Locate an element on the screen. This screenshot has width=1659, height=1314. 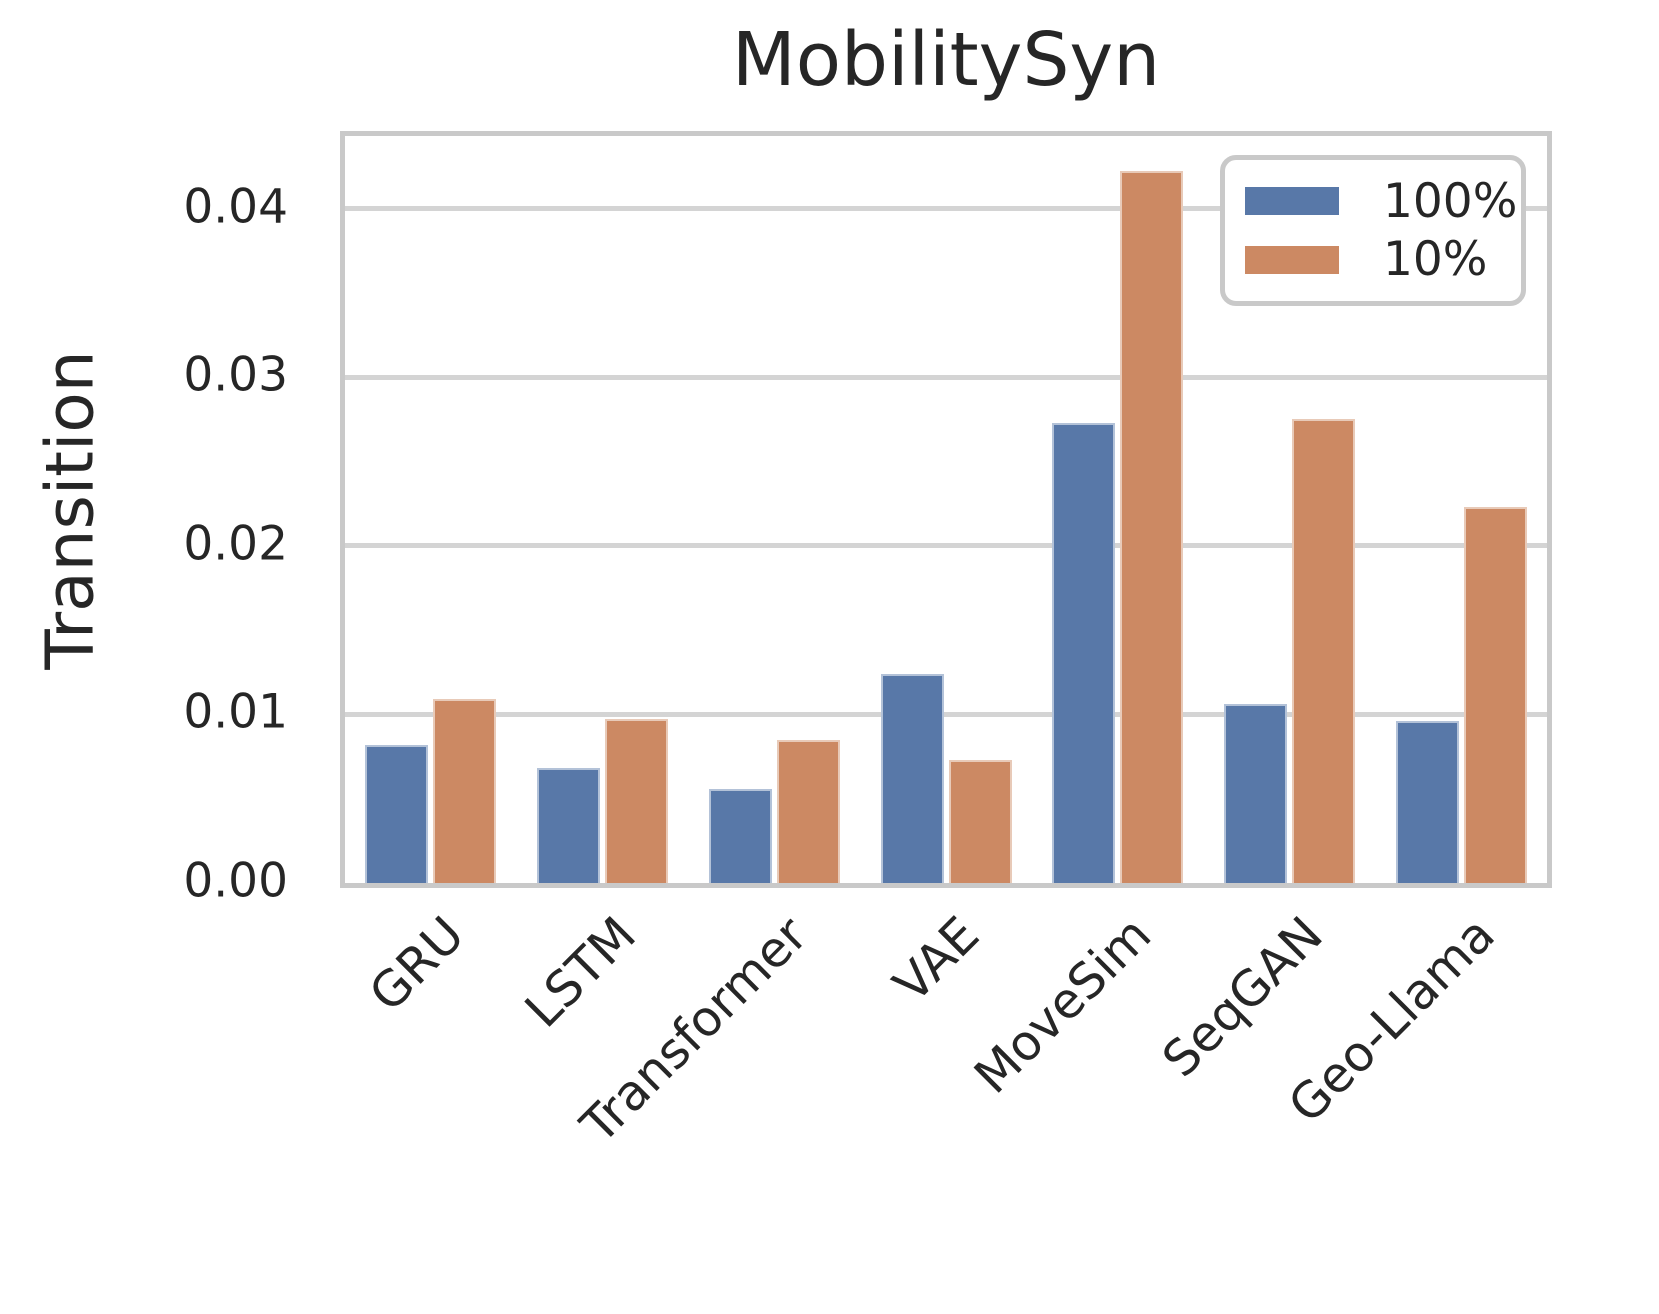
bar-Geo-Llama-100% is located at coordinates (1427, 802).